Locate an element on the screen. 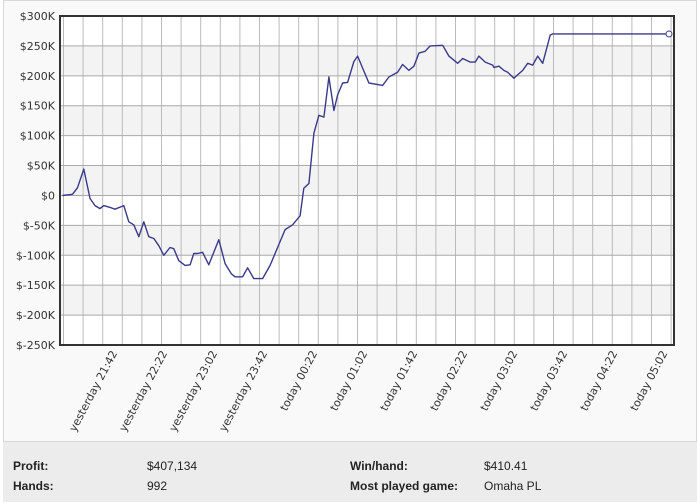  x-tick-label: today 01:02 is located at coordinates (349, 380).